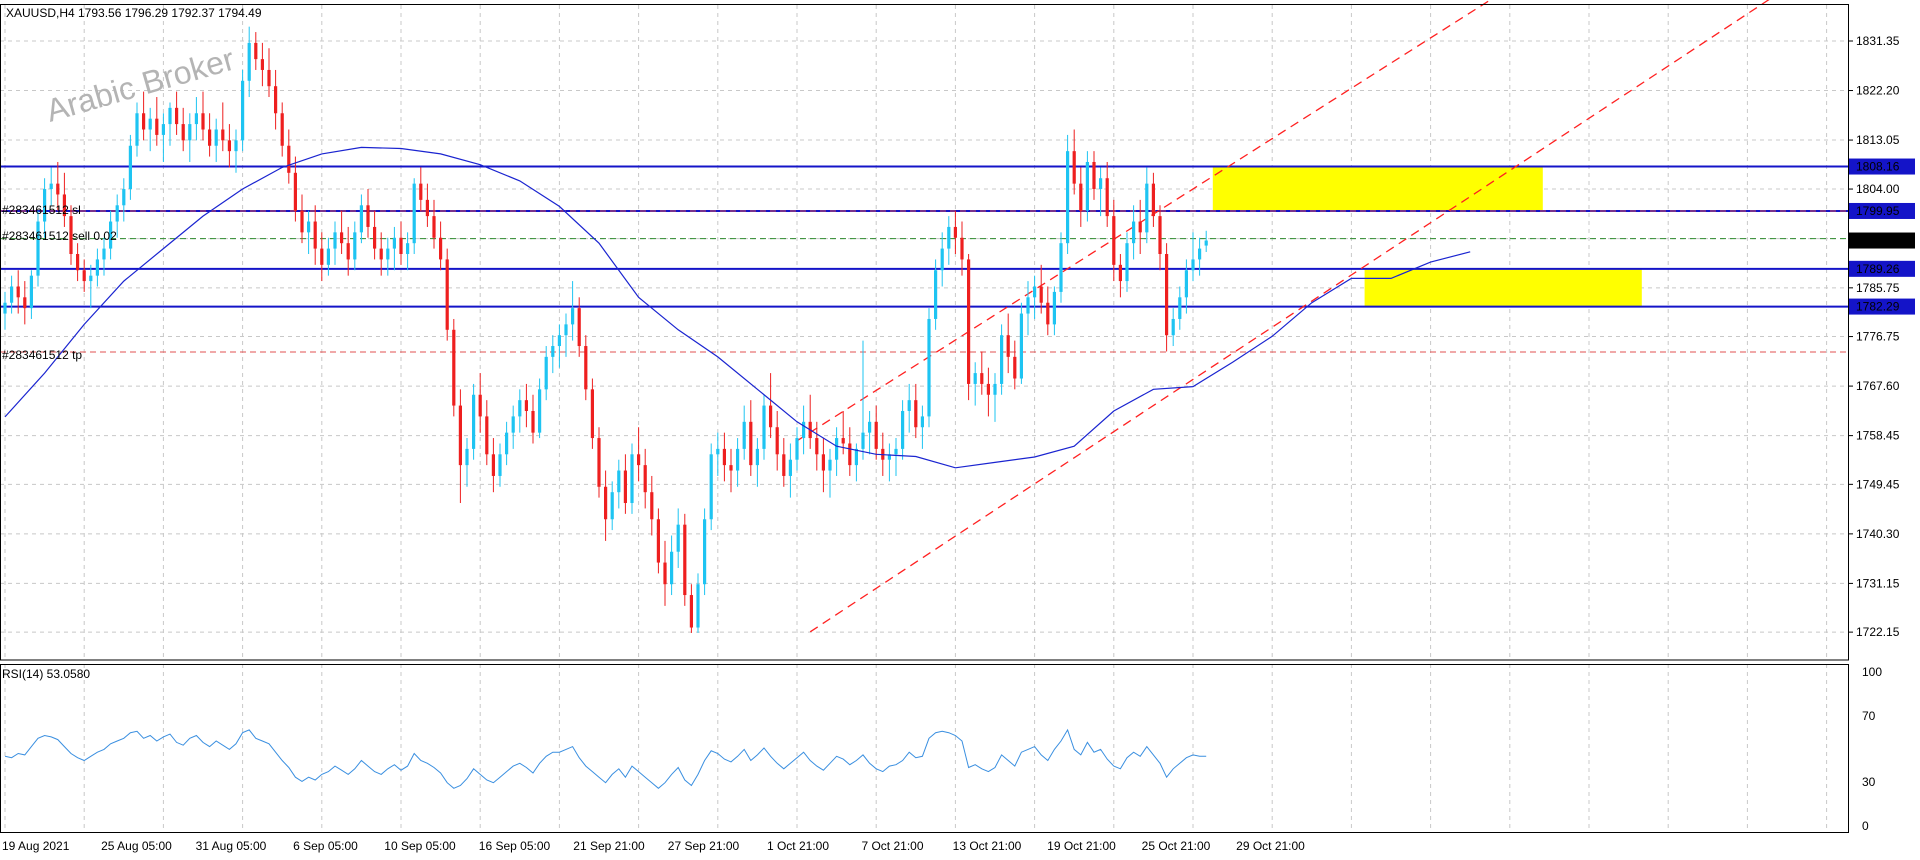  Describe the element at coordinates (136, 846) in the screenshot. I see `time-tick-label: 25 Aug 05:00` at that location.